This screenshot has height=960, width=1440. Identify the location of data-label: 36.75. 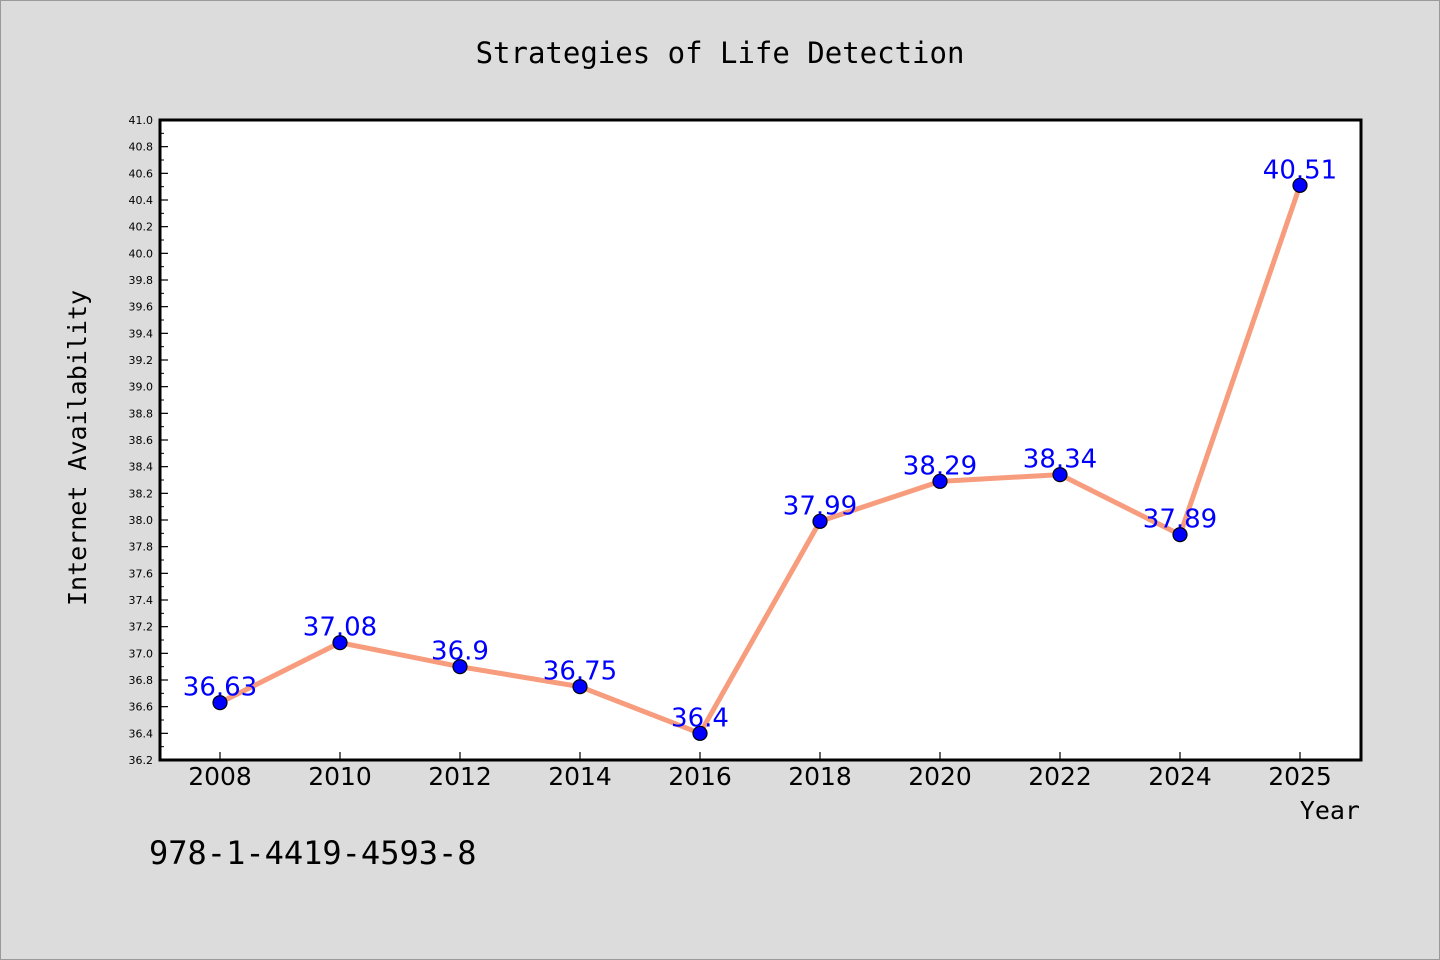
(580, 672).